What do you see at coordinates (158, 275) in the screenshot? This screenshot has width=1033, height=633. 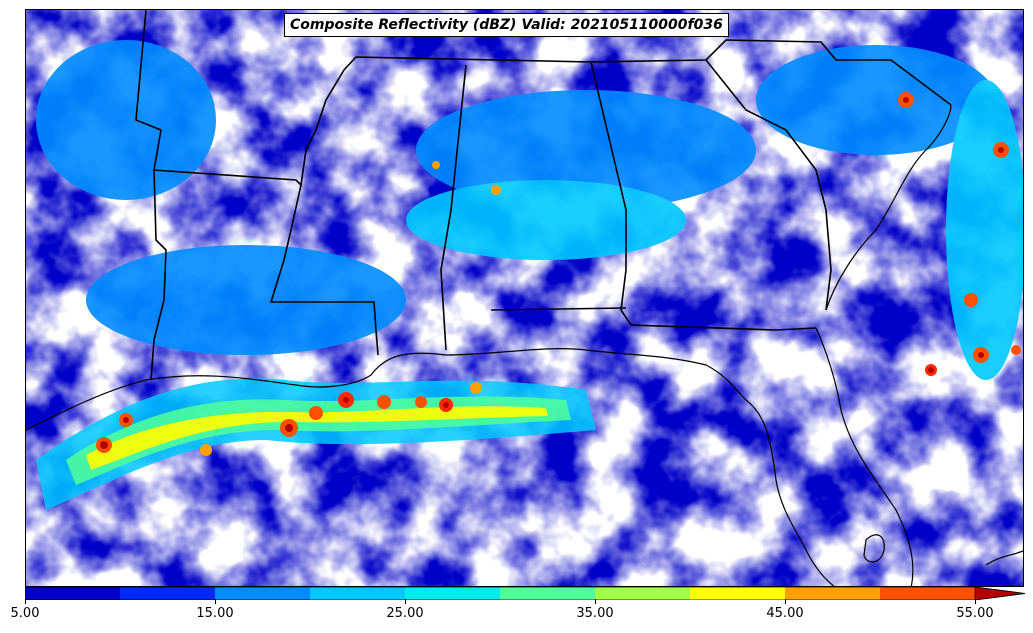 I see `border-louisiana-texas` at bounding box center [158, 275].